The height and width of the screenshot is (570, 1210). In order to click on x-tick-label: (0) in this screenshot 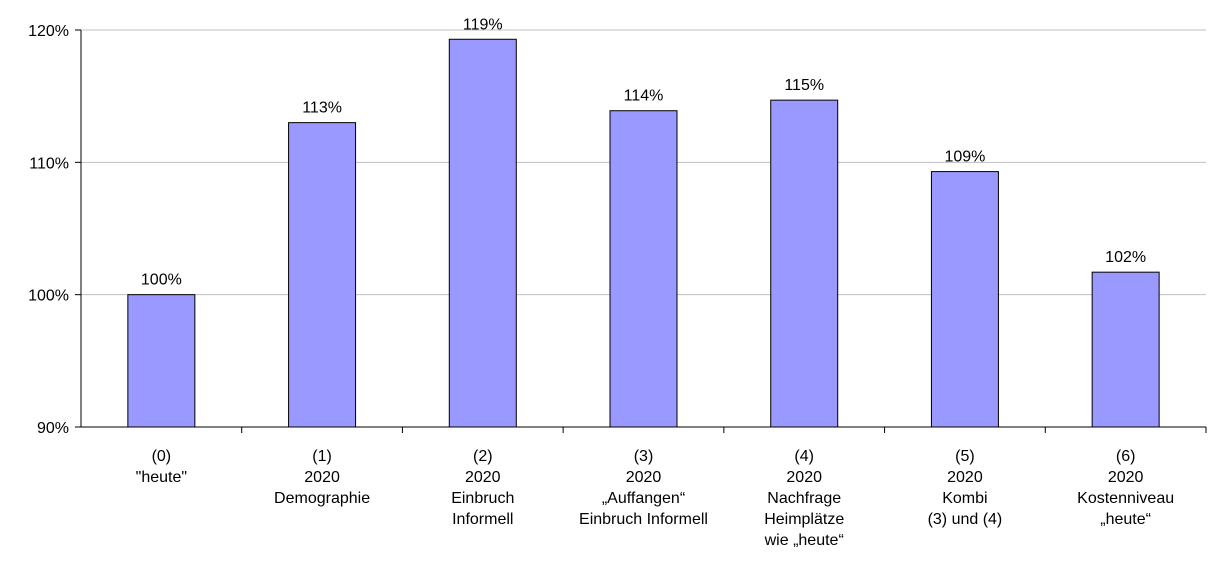, I will do `click(162, 456)`.